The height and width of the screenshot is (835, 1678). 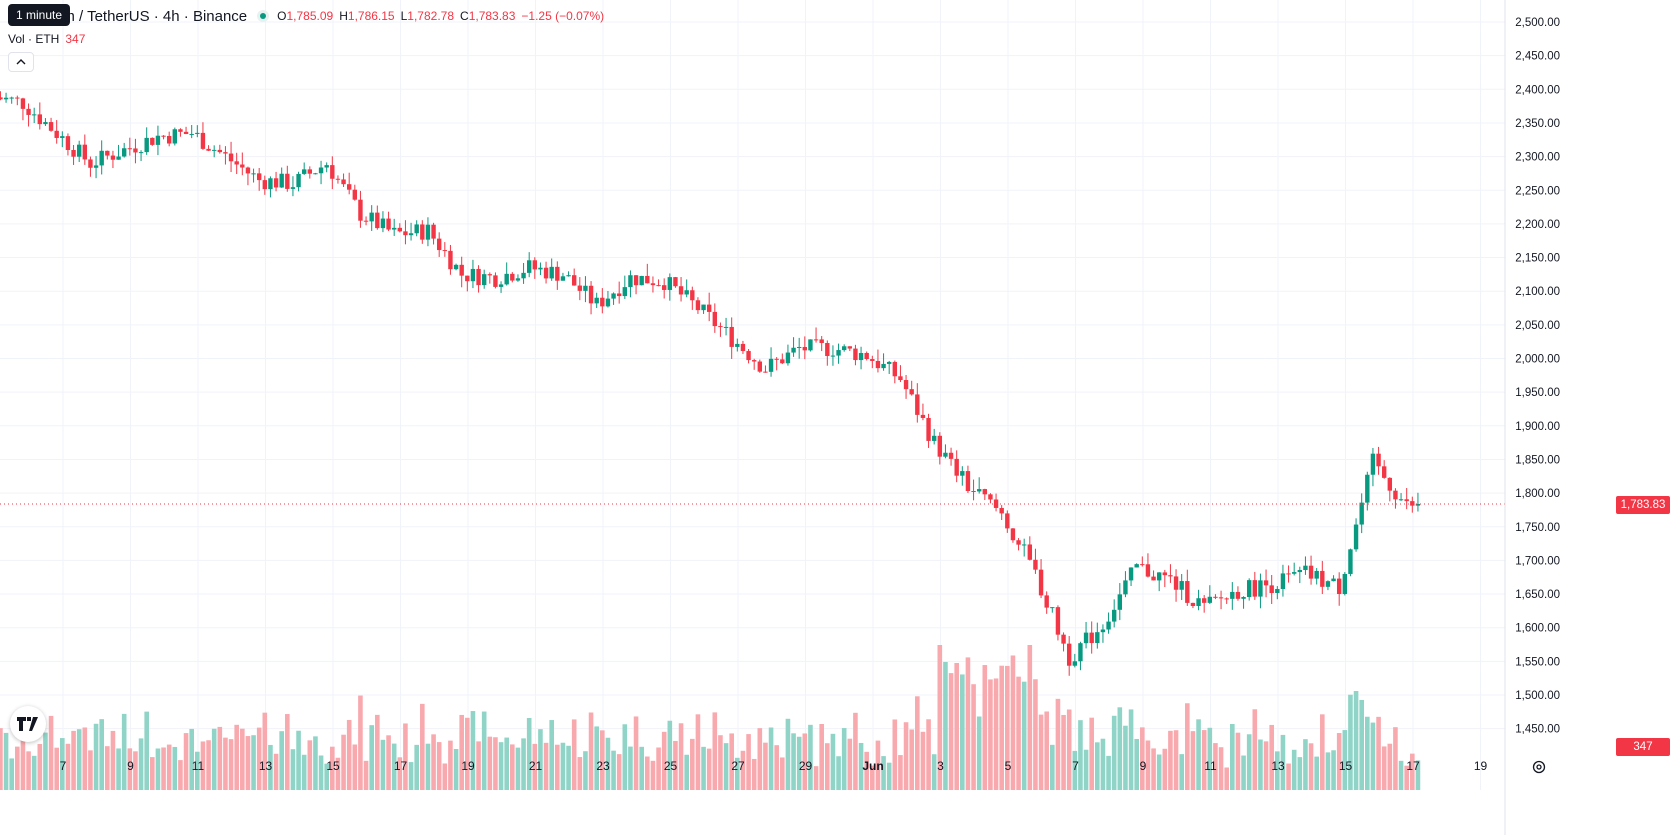 I want to click on current-volume-tag: 347, so click(x=1643, y=747).